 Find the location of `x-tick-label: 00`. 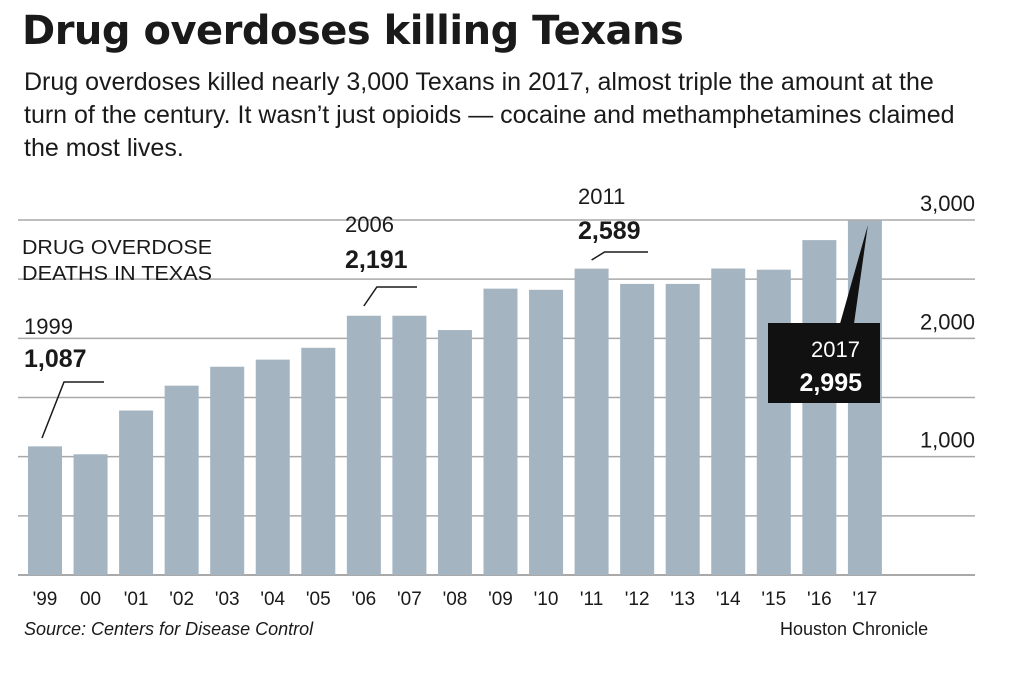

x-tick-label: 00 is located at coordinates (90, 599).